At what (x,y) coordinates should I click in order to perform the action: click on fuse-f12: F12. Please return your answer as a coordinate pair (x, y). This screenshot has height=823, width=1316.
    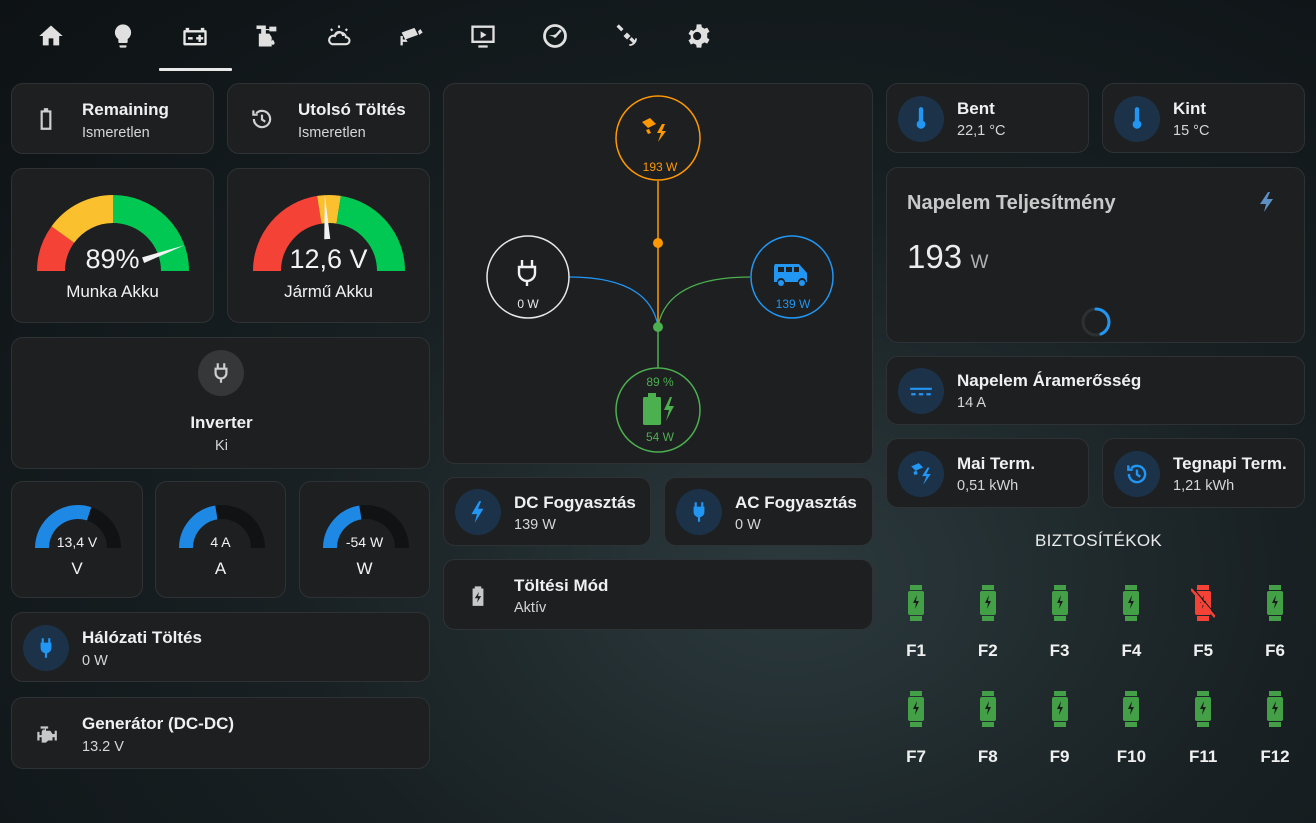
    Looking at the image, I should click on (1275, 741).